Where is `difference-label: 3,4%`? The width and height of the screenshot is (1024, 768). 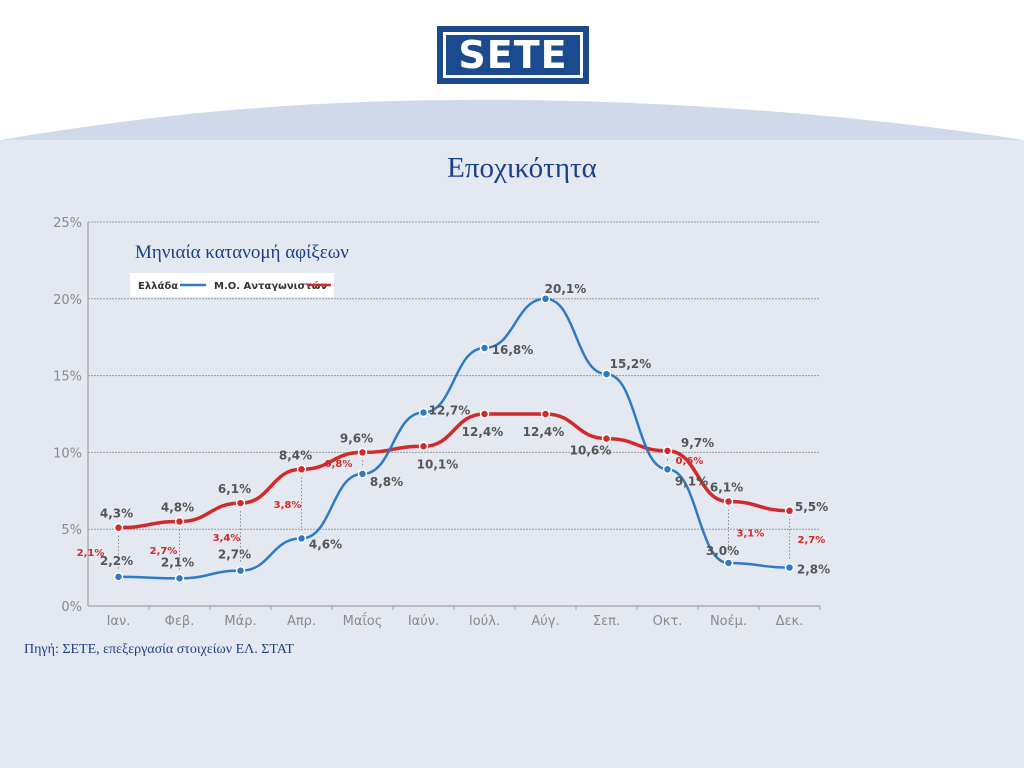
difference-label: 3,4% is located at coordinates (227, 538).